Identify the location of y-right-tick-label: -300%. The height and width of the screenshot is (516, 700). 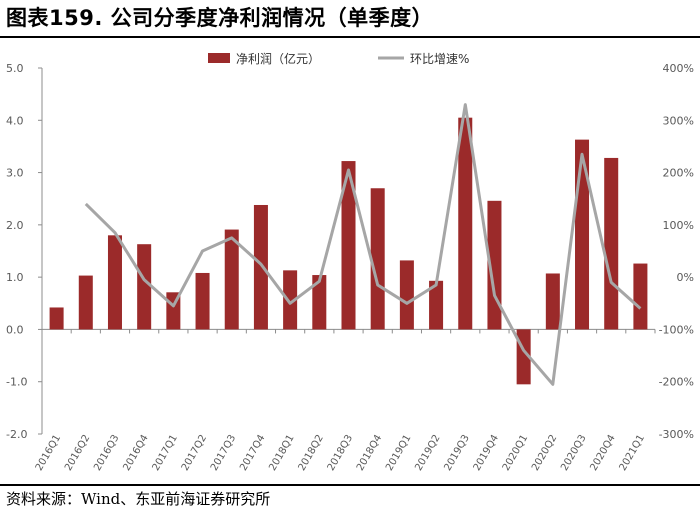
(676, 434).